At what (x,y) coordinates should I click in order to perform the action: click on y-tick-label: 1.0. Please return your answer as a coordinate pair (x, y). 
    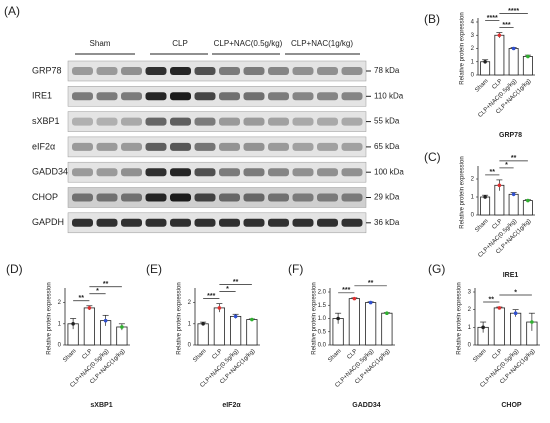
    Looking at the image, I should click on (322, 319).